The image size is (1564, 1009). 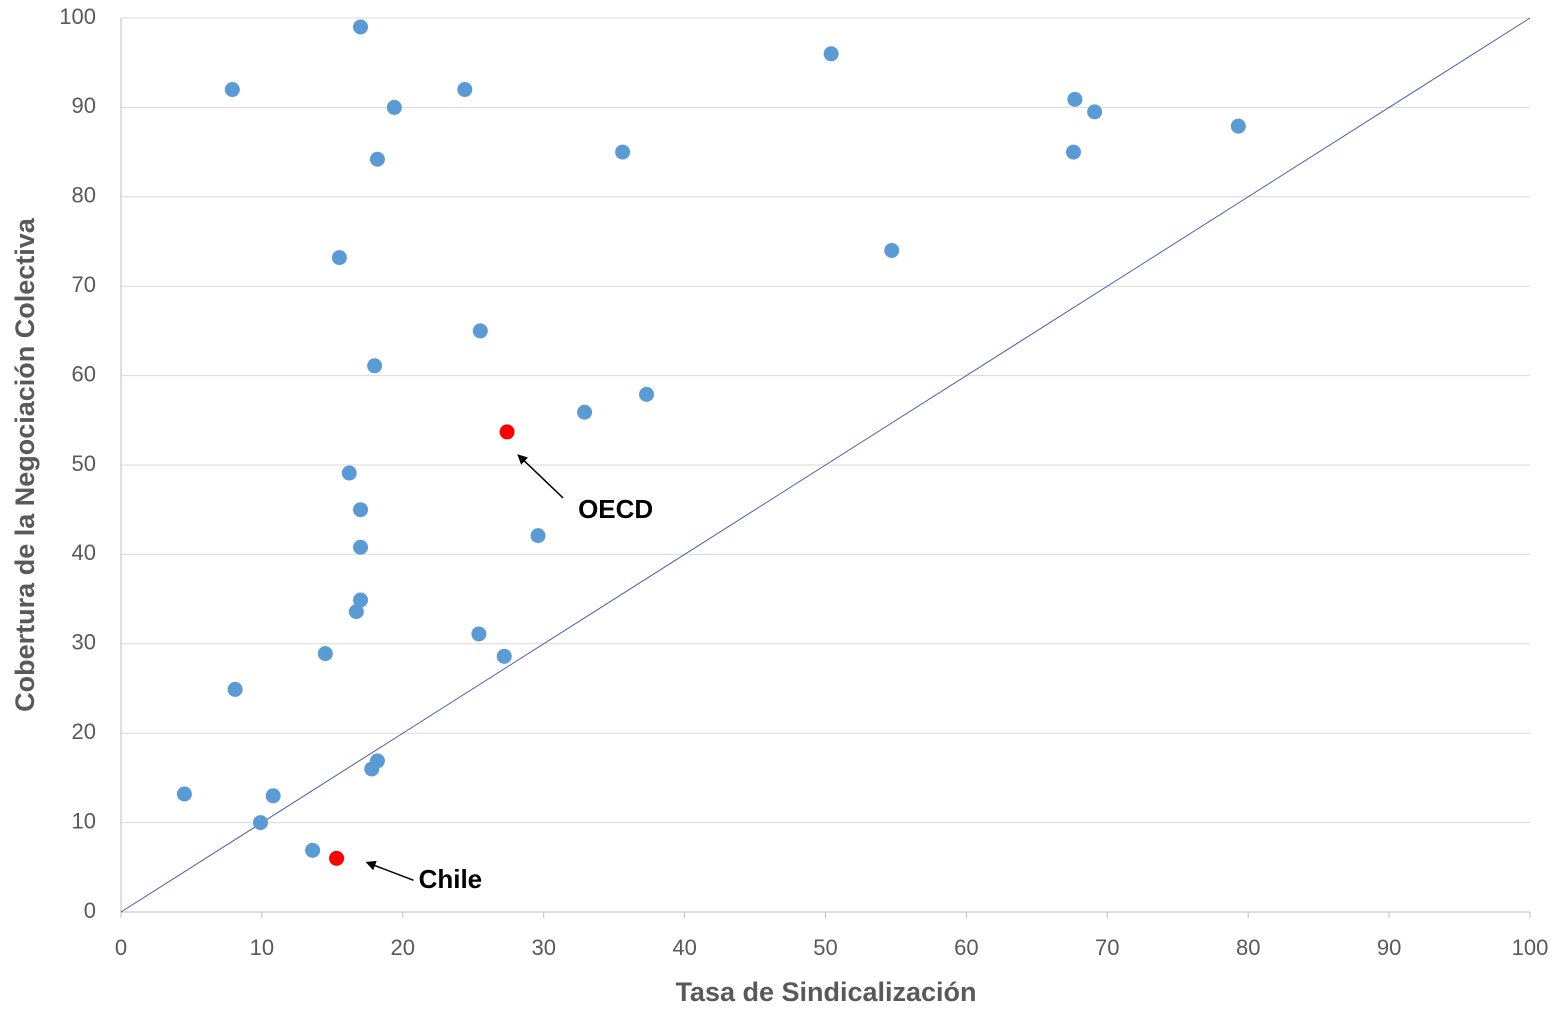 What do you see at coordinates (84, 373) in the screenshot?
I see `y-tick-label: 60` at bounding box center [84, 373].